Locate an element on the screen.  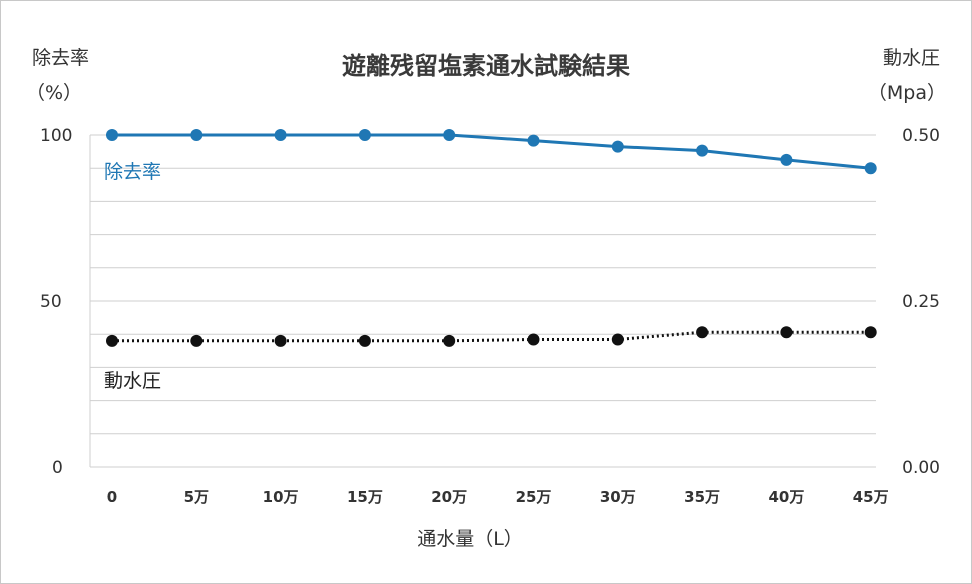
x-tick-label: 0 is located at coordinates (112, 497).